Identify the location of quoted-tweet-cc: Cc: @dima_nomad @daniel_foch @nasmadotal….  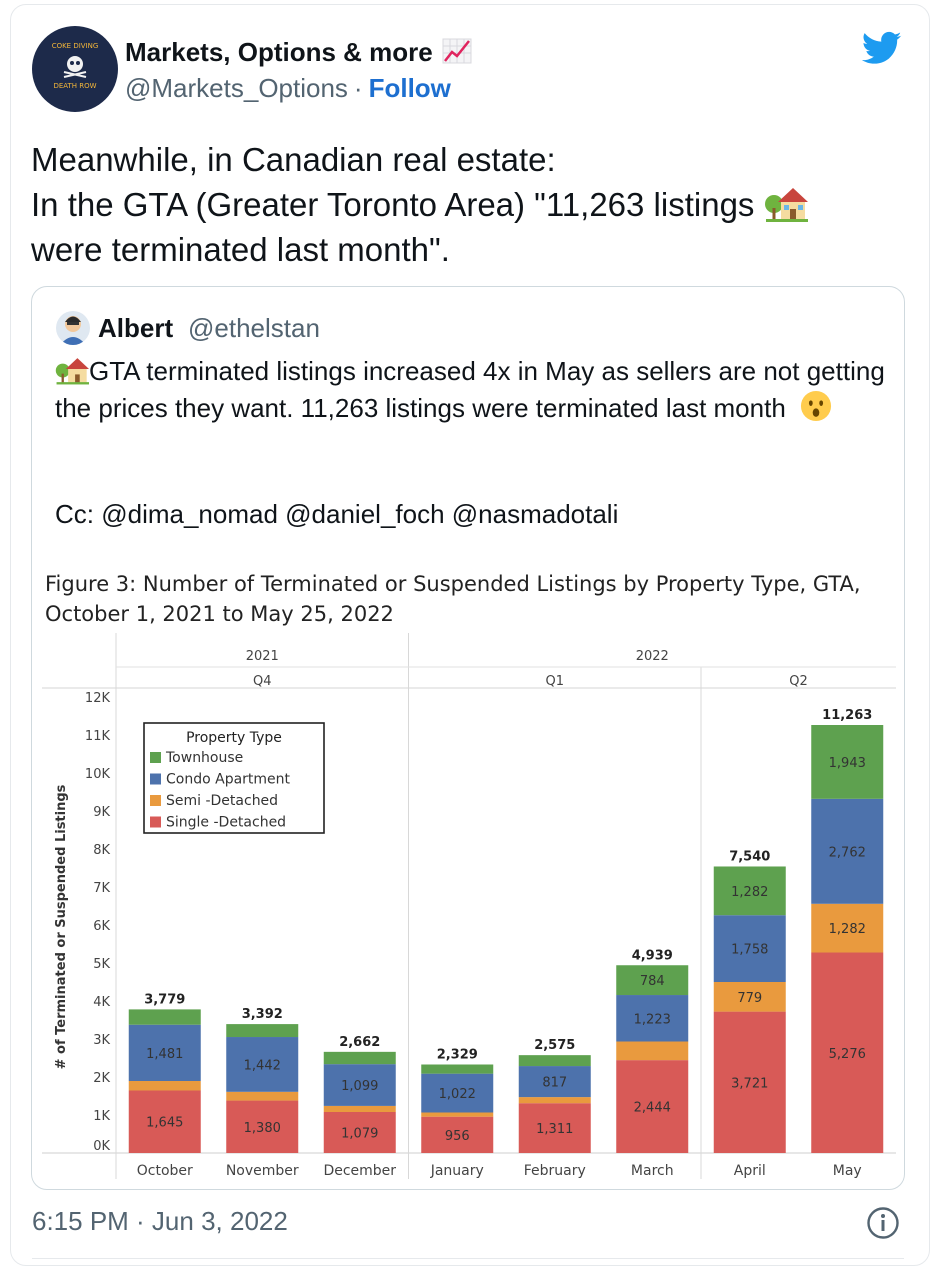
(337, 514).